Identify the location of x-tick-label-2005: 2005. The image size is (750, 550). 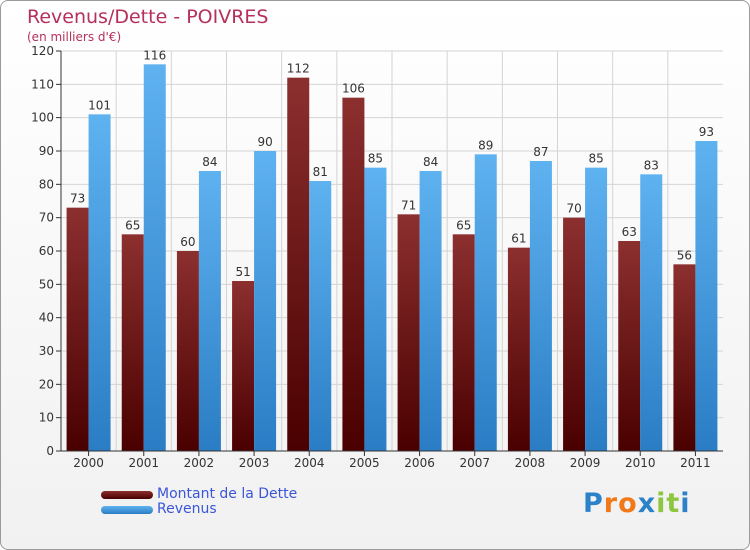
(364, 463).